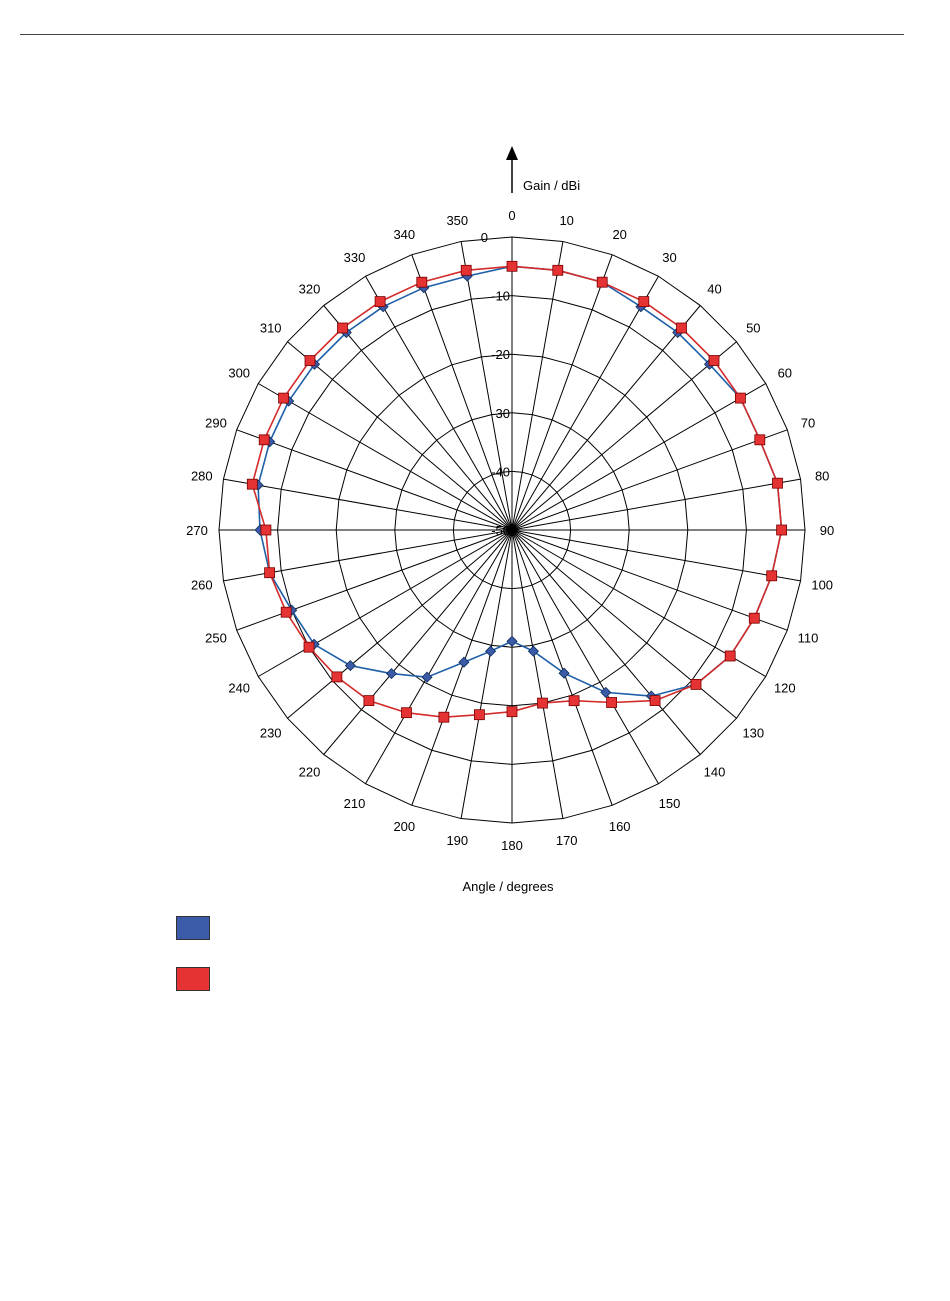 This screenshot has height=1301, width=950. I want to click on angle-tick-label: 160, so click(620, 826).